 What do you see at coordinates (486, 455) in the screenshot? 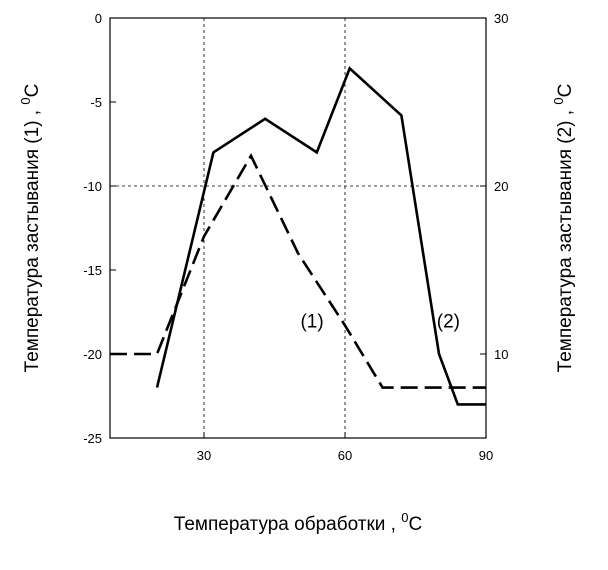
I see `x-tick-label: 90` at bounding box center [486, 455].